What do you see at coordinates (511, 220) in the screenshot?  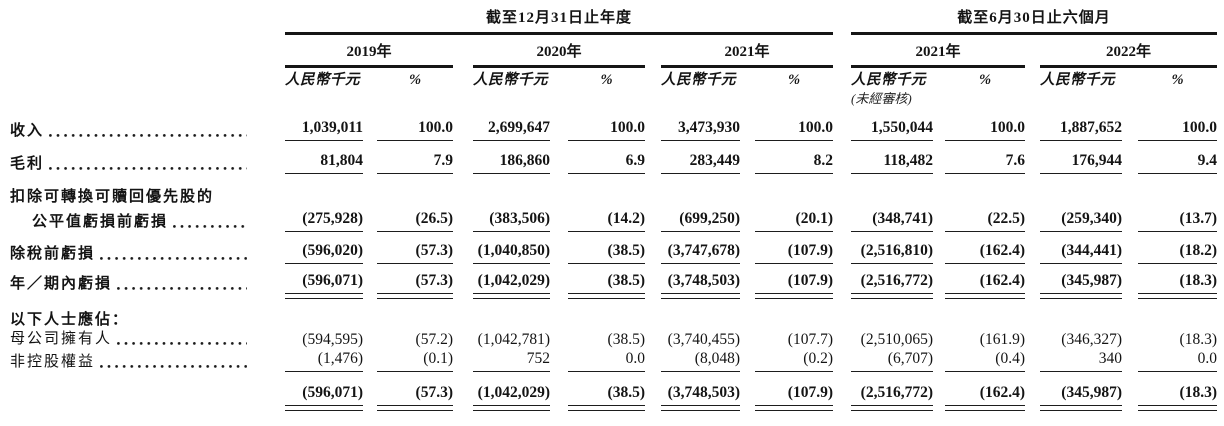 I see `amount-cell: (383,506)` at bounding box center [511, 220].